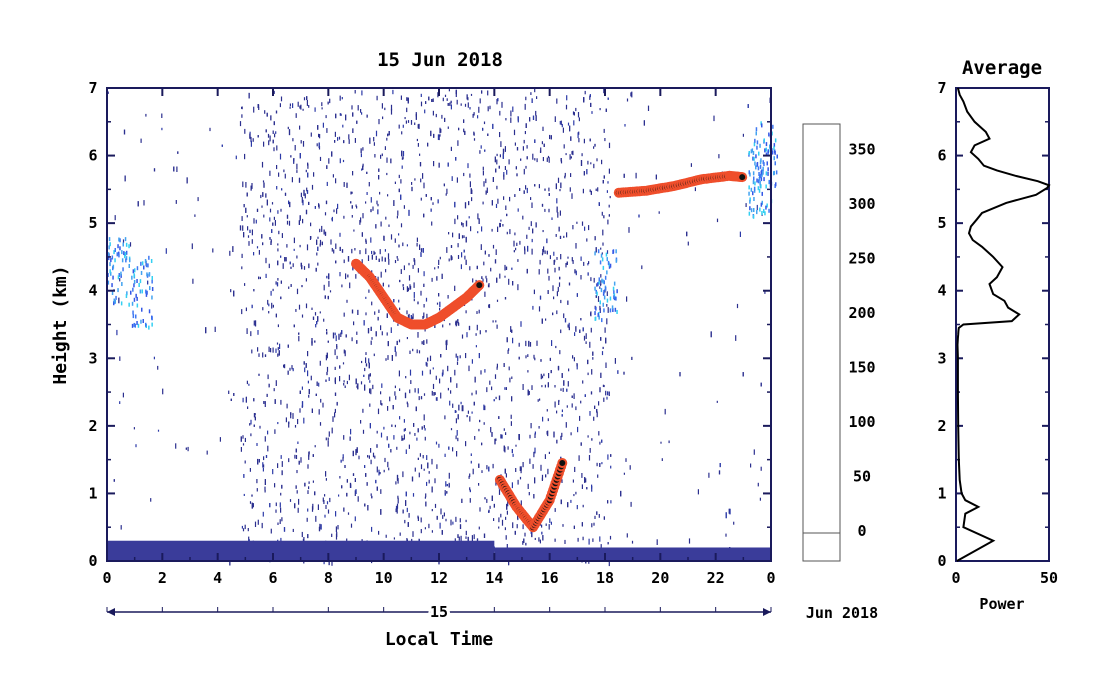  I want to click on colorbar-tick-label: 200, so click(861, 313).